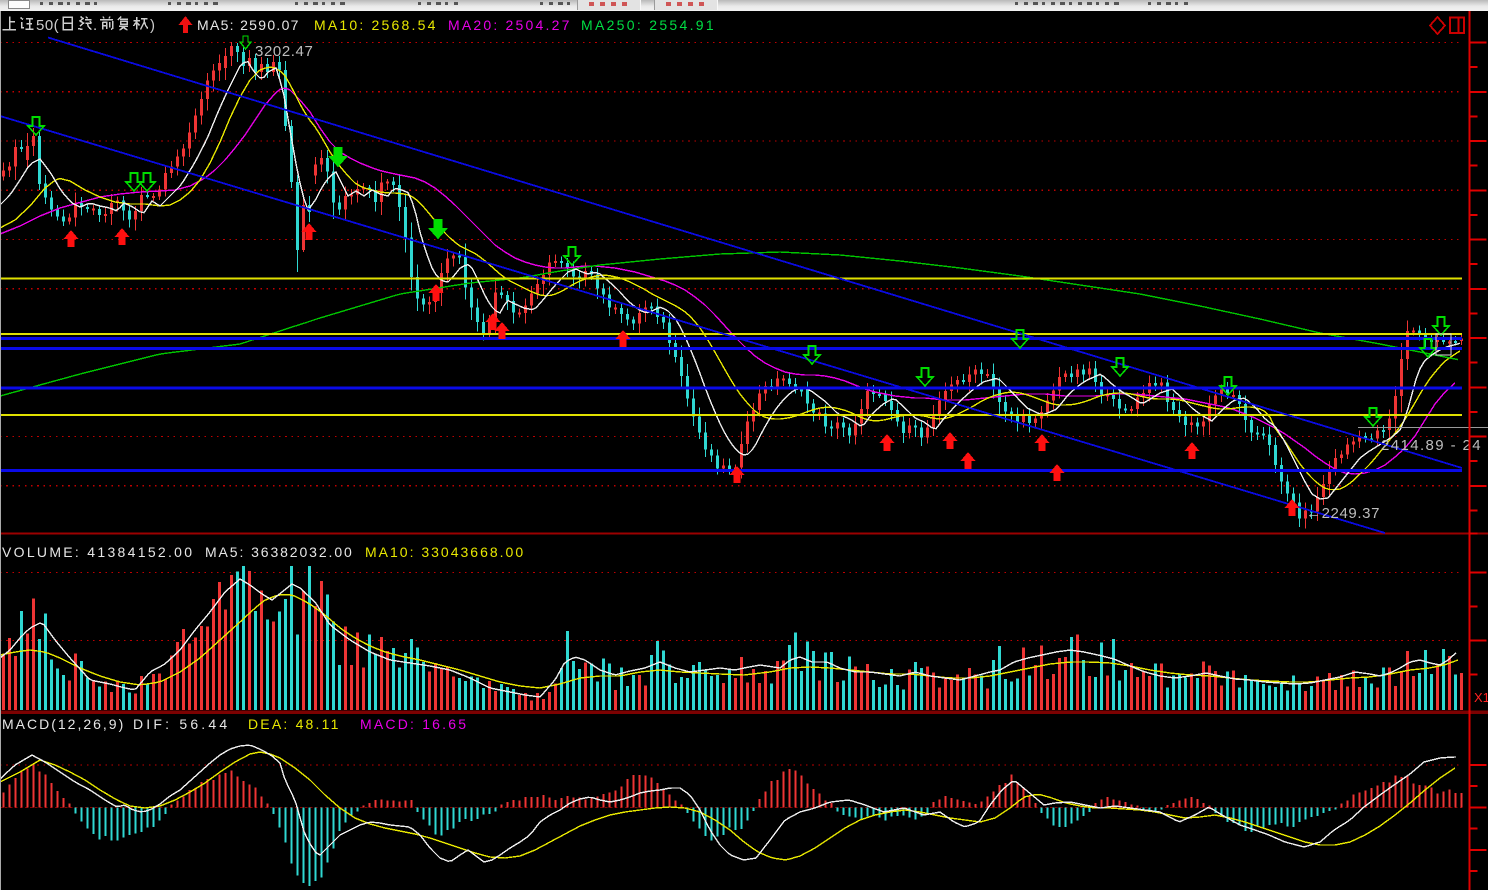 This screenshot has height=890, width=1488. I want to click on svg-text: MACD(12,26,9), so click(63, 724).